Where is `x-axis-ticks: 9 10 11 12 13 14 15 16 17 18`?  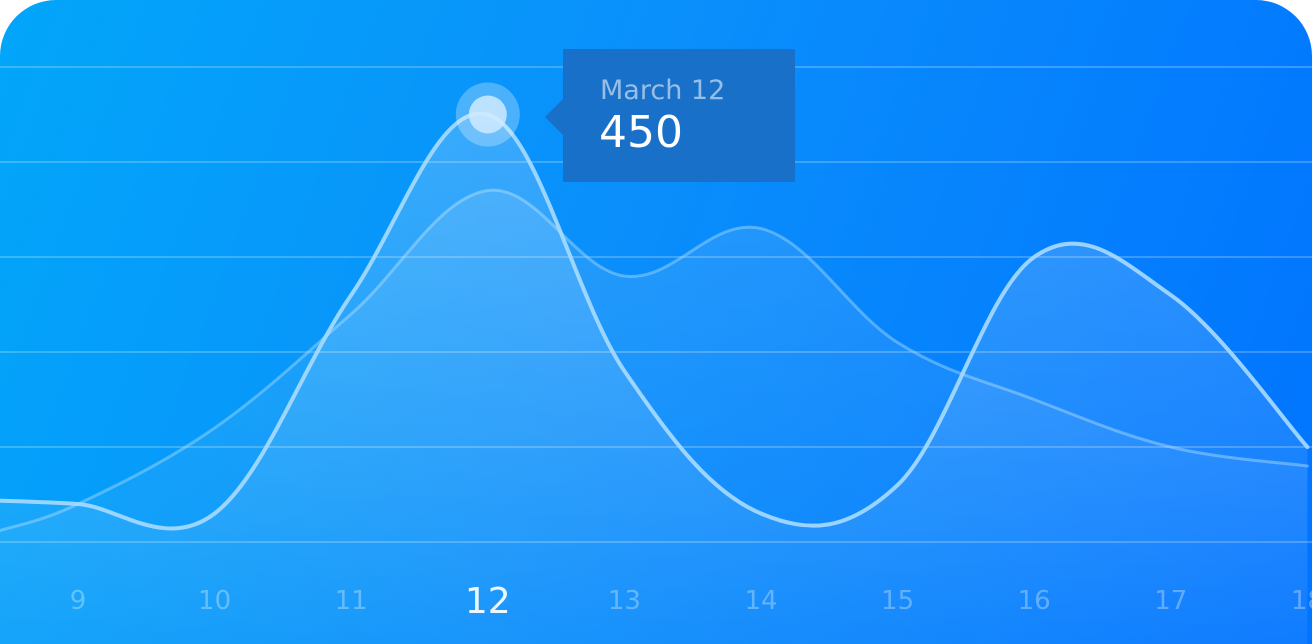 x-axis-ticks: 9 10 11 12 13 14 15 16 17 18 is located at coordinates (691, 601).